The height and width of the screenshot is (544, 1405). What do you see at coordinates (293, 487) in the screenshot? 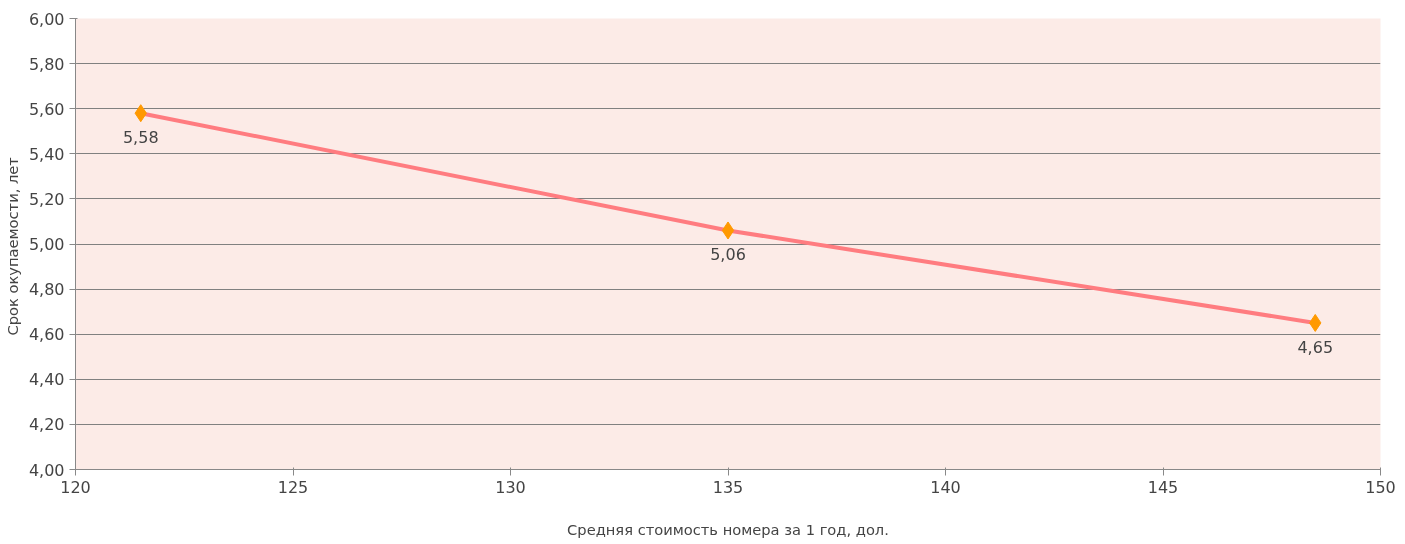
I see `x-tick-label: 125` at bounding box center [293, 487].